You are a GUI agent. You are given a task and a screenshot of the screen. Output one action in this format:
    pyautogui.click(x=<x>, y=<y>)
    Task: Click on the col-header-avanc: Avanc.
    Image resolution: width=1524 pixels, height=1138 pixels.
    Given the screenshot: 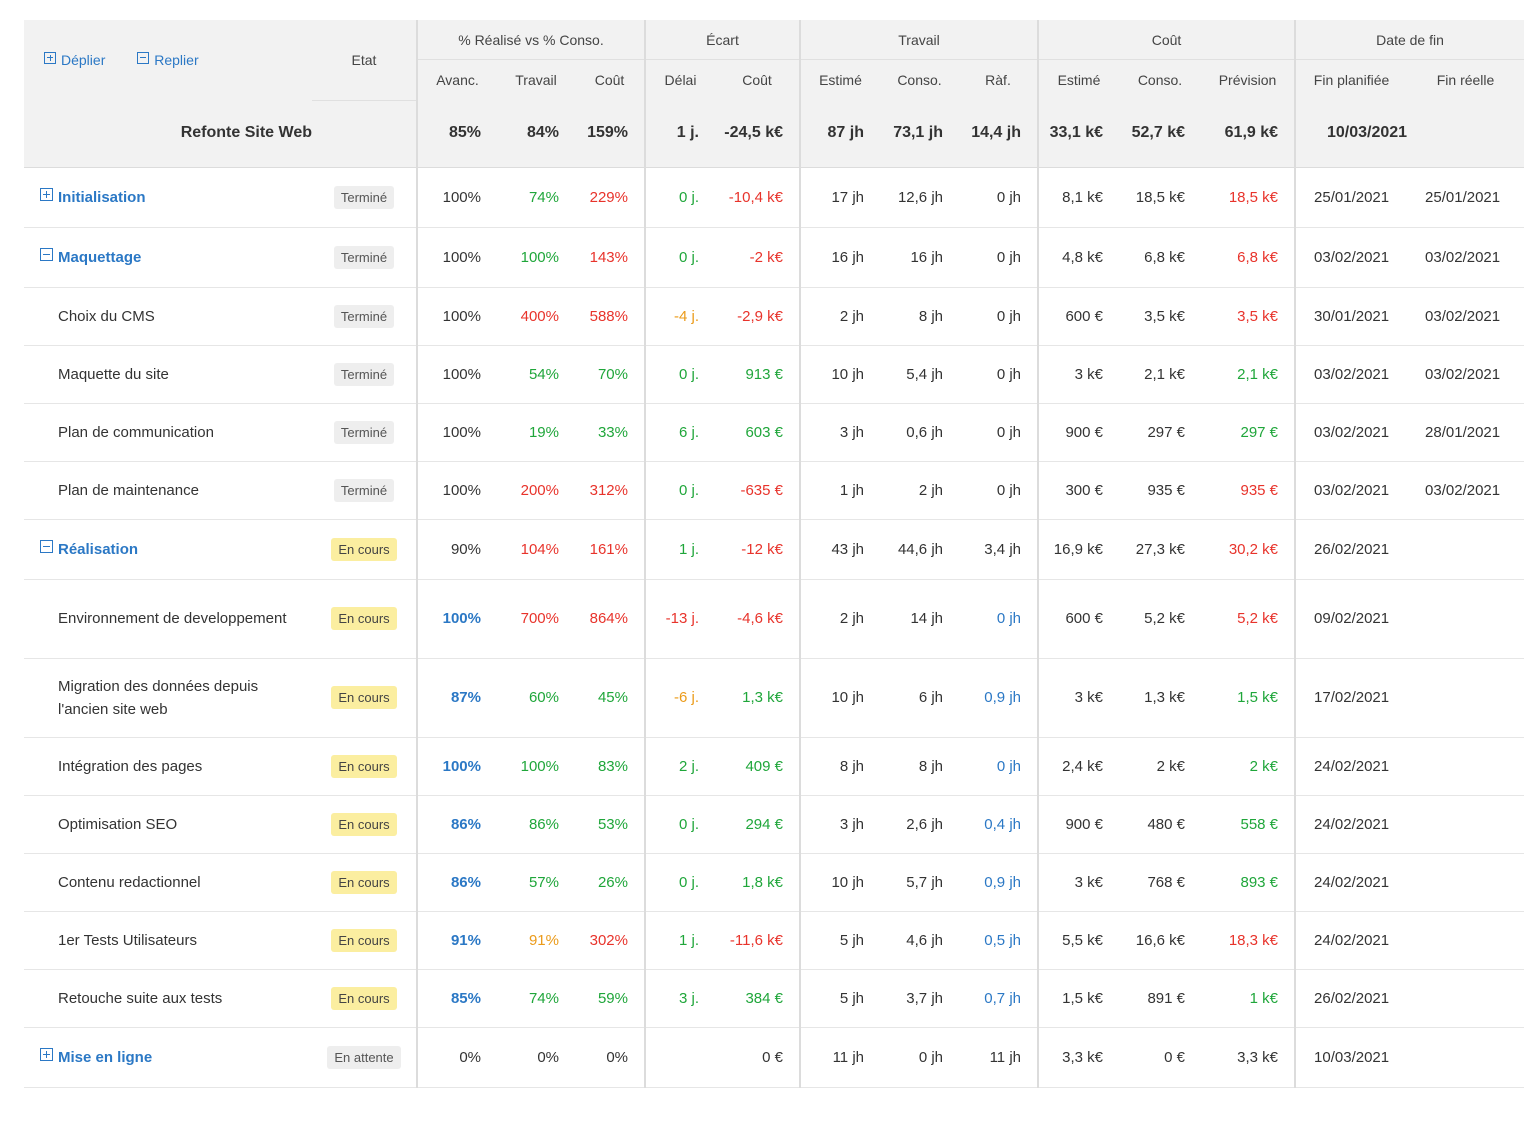 What is the action you would take?
    pyautogui.click(x=456, y=79)
    